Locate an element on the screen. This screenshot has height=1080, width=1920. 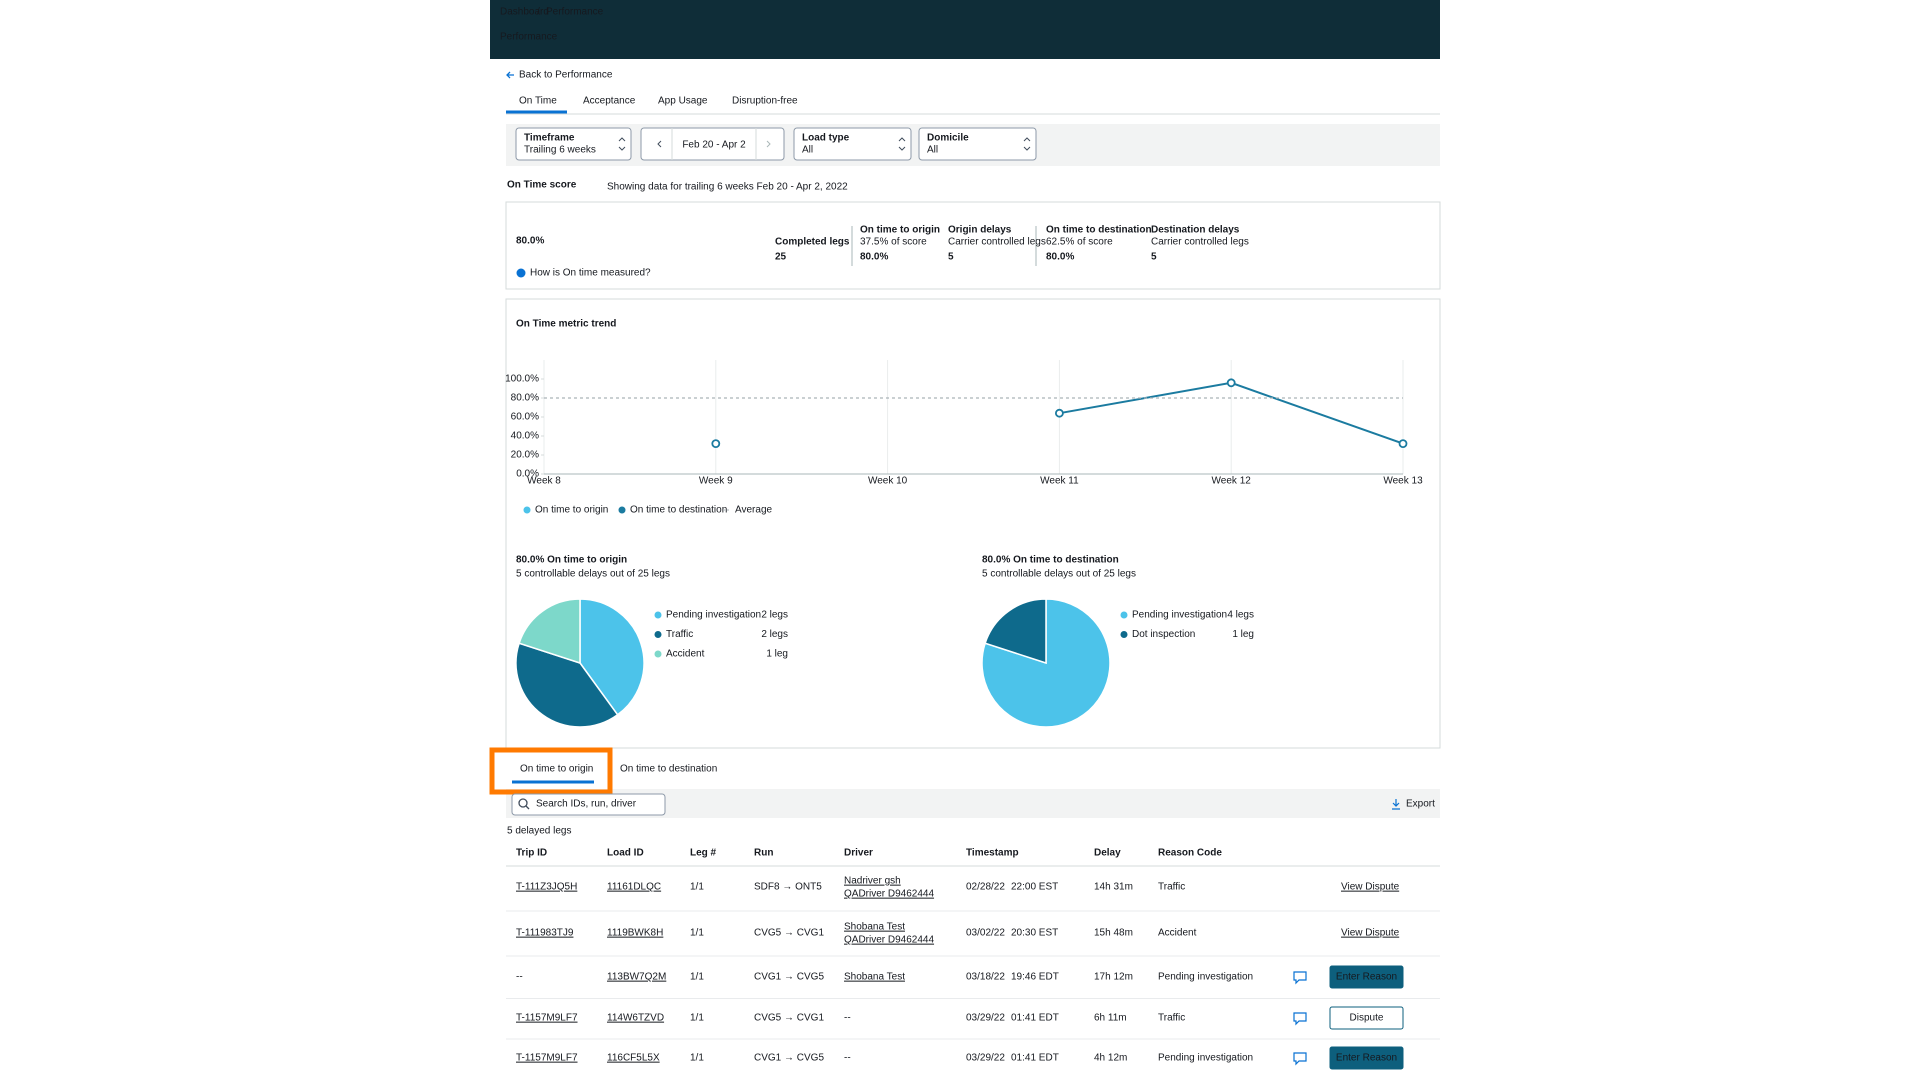
metric-note: 37.5% of score is located at coordinates (893, 242).